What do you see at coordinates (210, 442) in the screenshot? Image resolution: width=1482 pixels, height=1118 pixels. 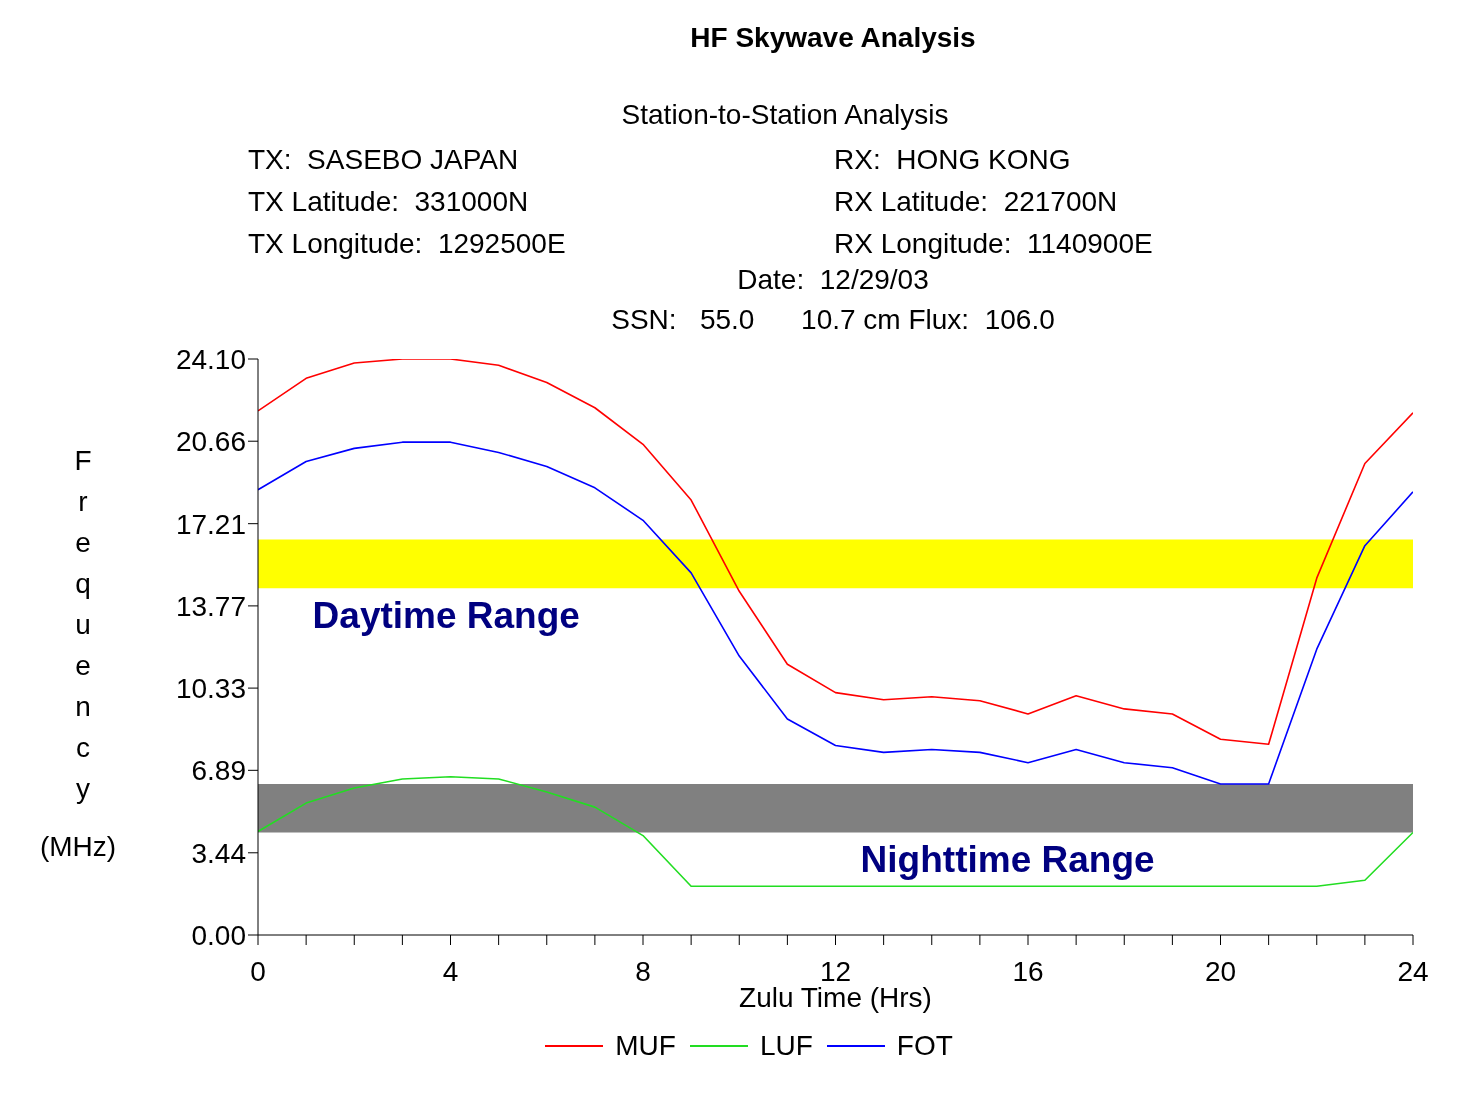 I see `y-tick-label: 20.66` at bounding box center [210, 442].